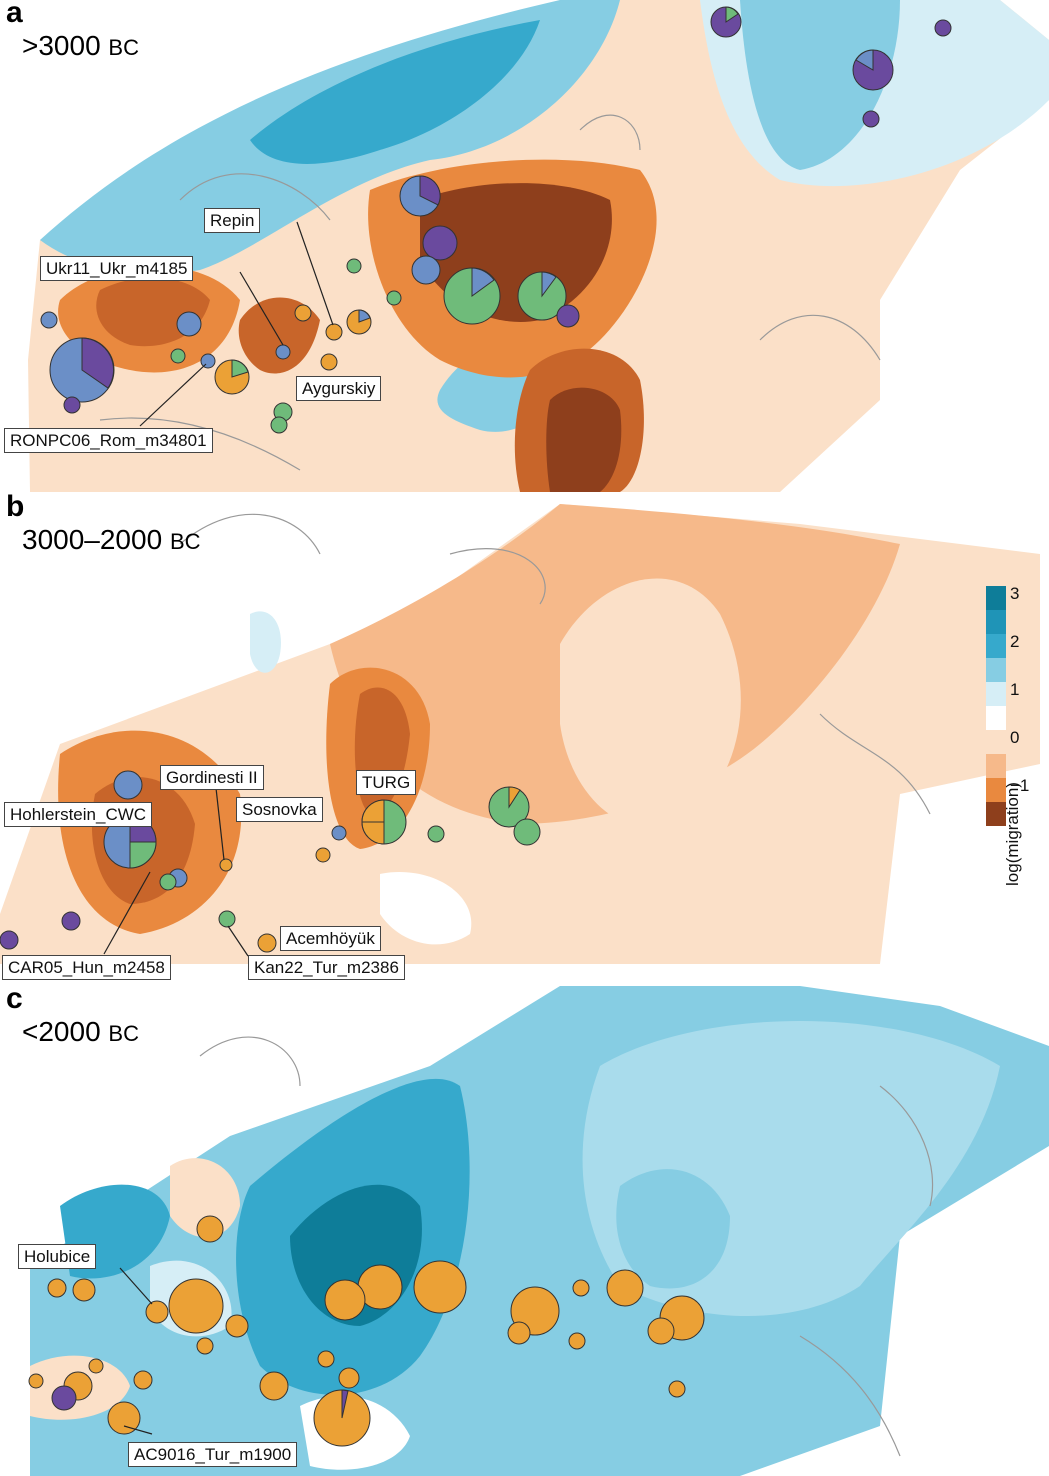 Image resolution: width=1049 pixels, height=1476 pixels. I want to click on color-legend: 3 2 1 0 −1 log(migration), so click(1016, 775).